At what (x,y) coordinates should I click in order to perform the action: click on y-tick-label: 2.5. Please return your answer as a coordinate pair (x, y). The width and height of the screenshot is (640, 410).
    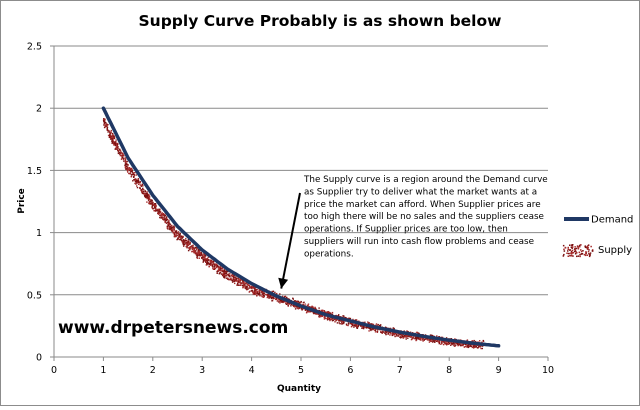
    Looking at the image, I should click on (34, 47).